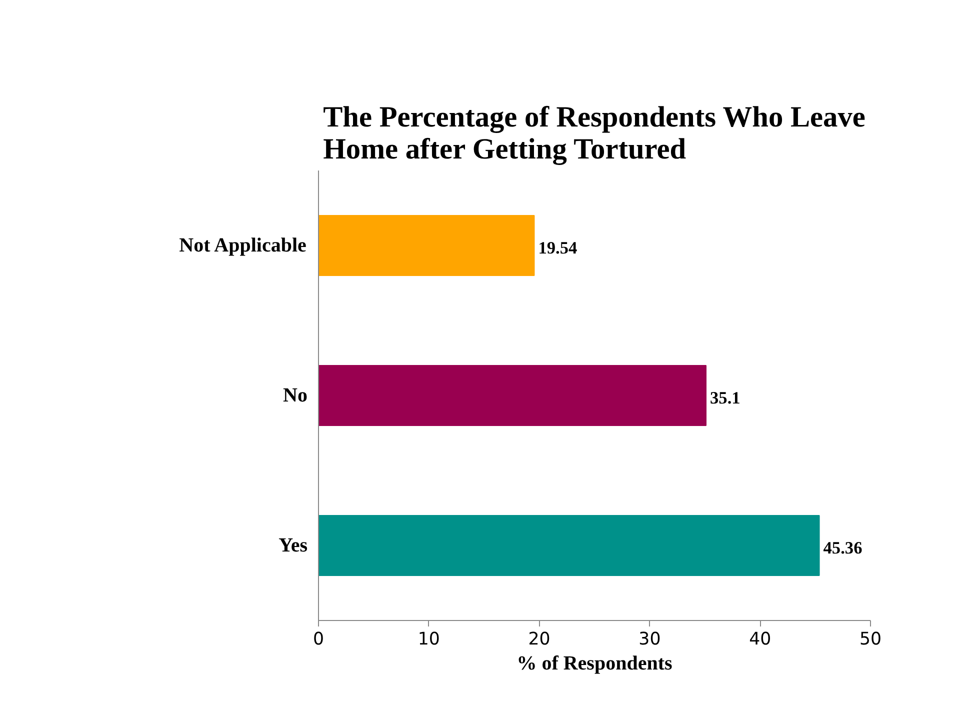 This screenshot has width=960, height=705. What do you see at coordinates (539, 640) in the screenshot?
I see `x-tick-label: 20` at bounding box center [539, 640].